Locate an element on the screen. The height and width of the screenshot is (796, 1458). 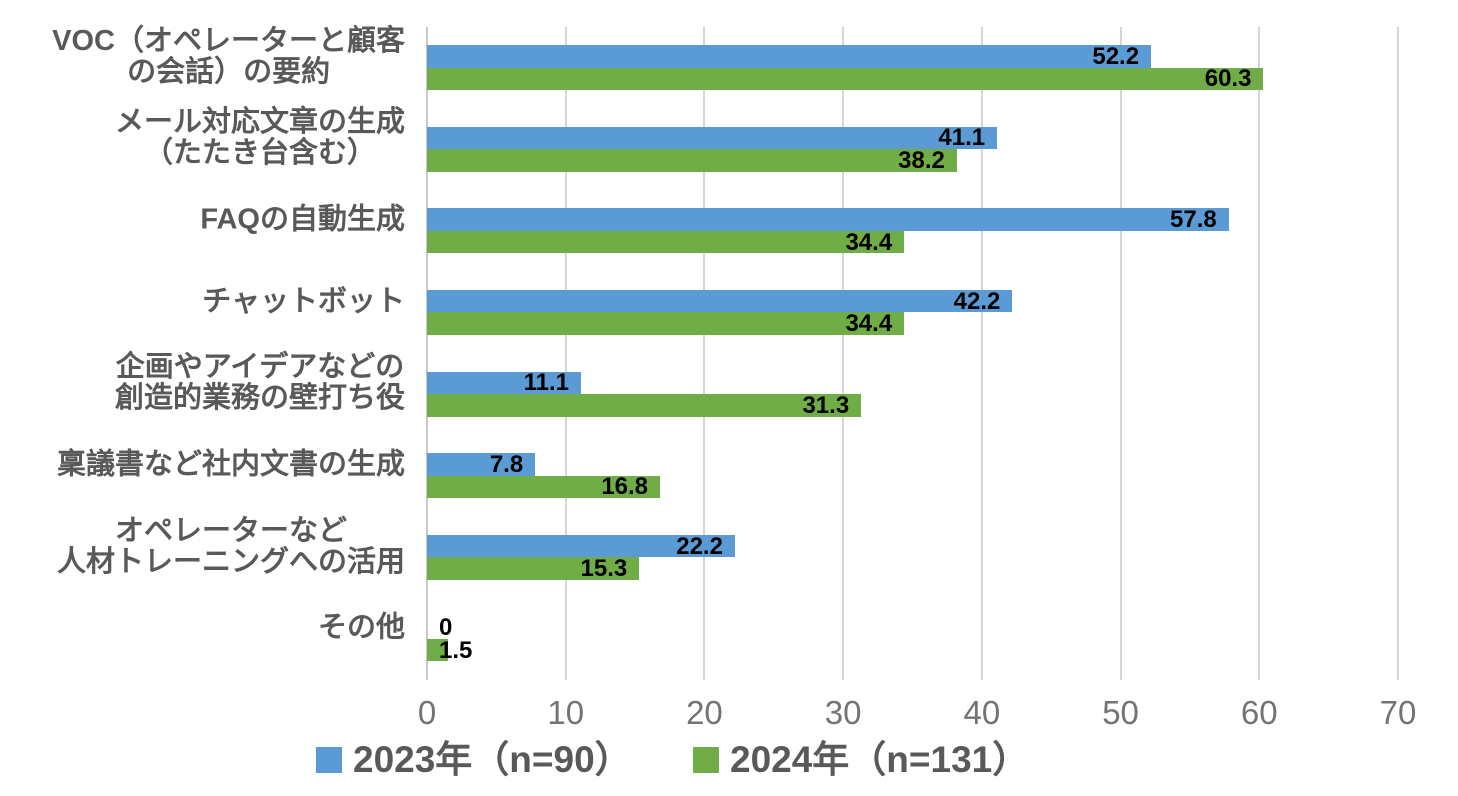
category-label-line: VOC（オペレーターと顧客 is located at coordinates (228, 40).